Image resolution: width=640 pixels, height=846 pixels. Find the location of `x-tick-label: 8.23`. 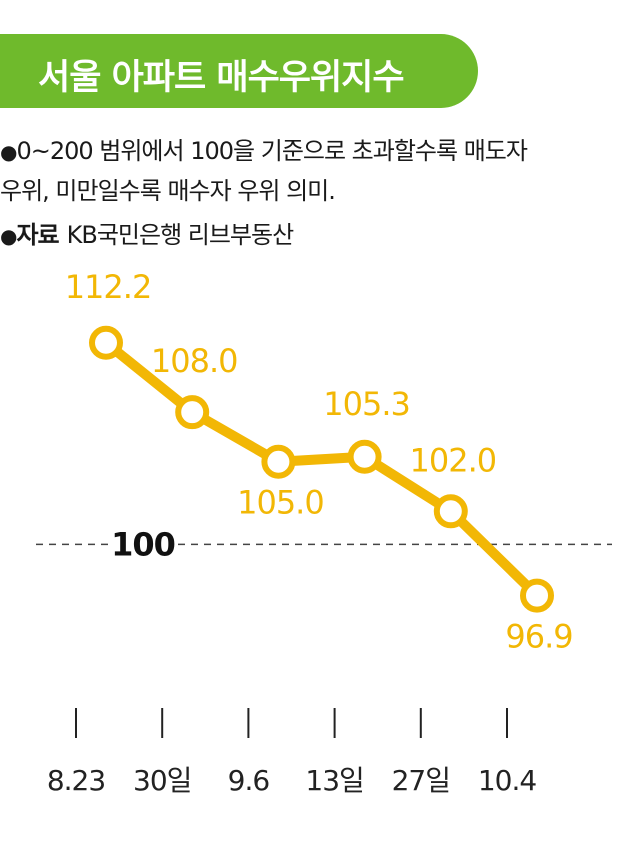

x-tick-label: 8.23 is located at coordinates (76, 780).